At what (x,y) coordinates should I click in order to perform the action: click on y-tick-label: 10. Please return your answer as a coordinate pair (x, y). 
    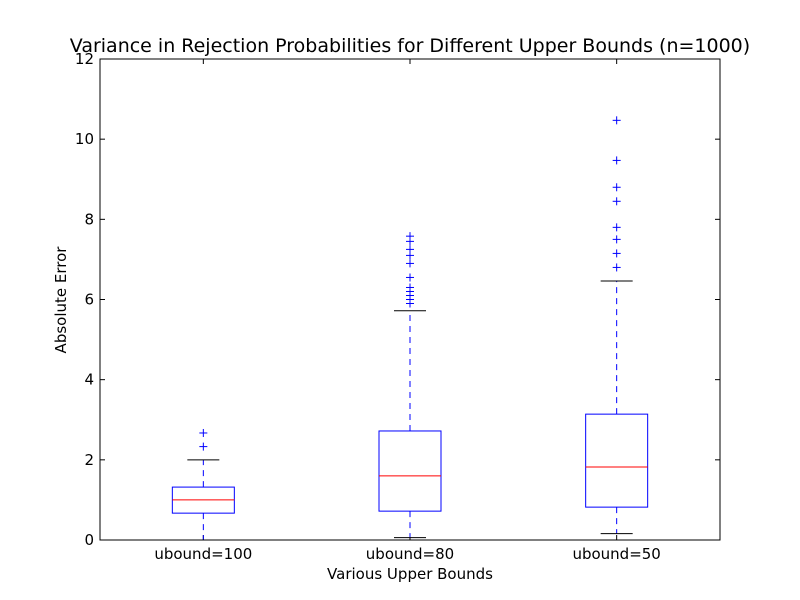
    Looking at the image, I should click on (84, 139).